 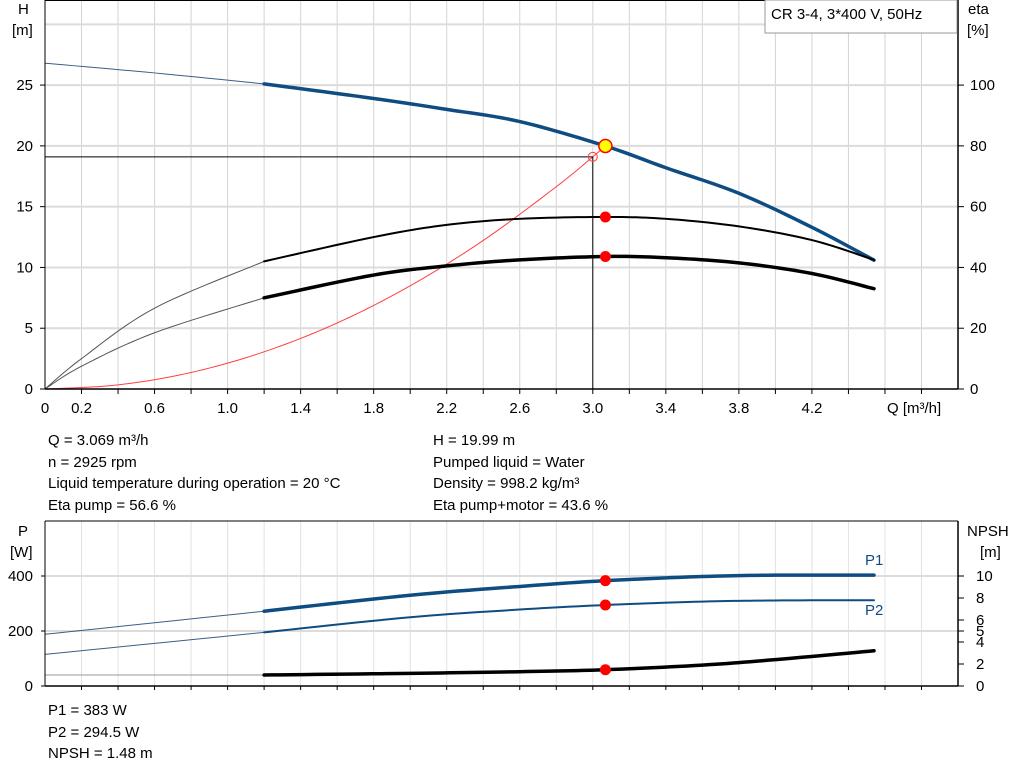 What do you see at coordinates (100, 753) in the screenshot?
I see `result-npsh: NPSH = 1.48 m` at bounding box center [100, 753].